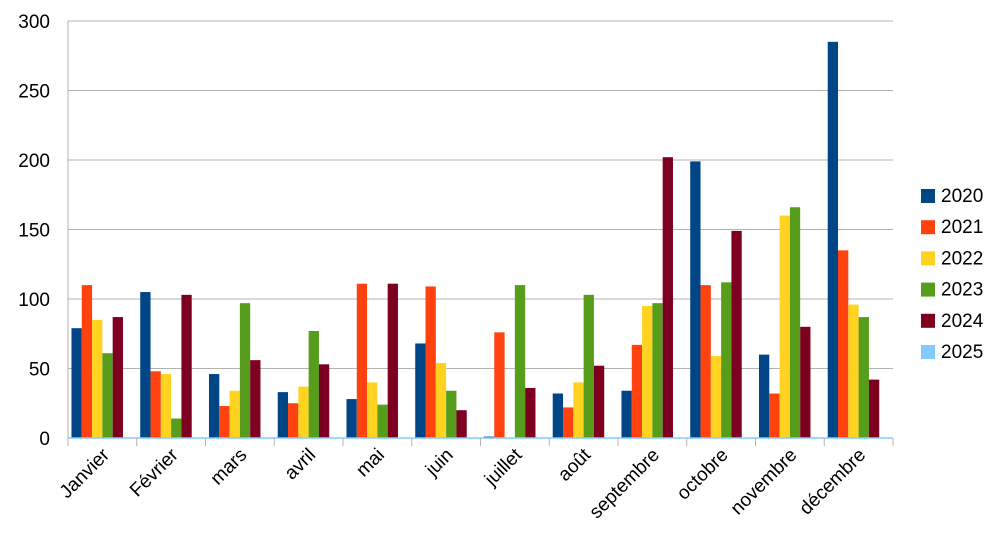 The width and height of the screenshot is (1000, 544). Describe the element at coordinates (370, 463) in the screenshot. I see `x-tick-label: mai` at that location.